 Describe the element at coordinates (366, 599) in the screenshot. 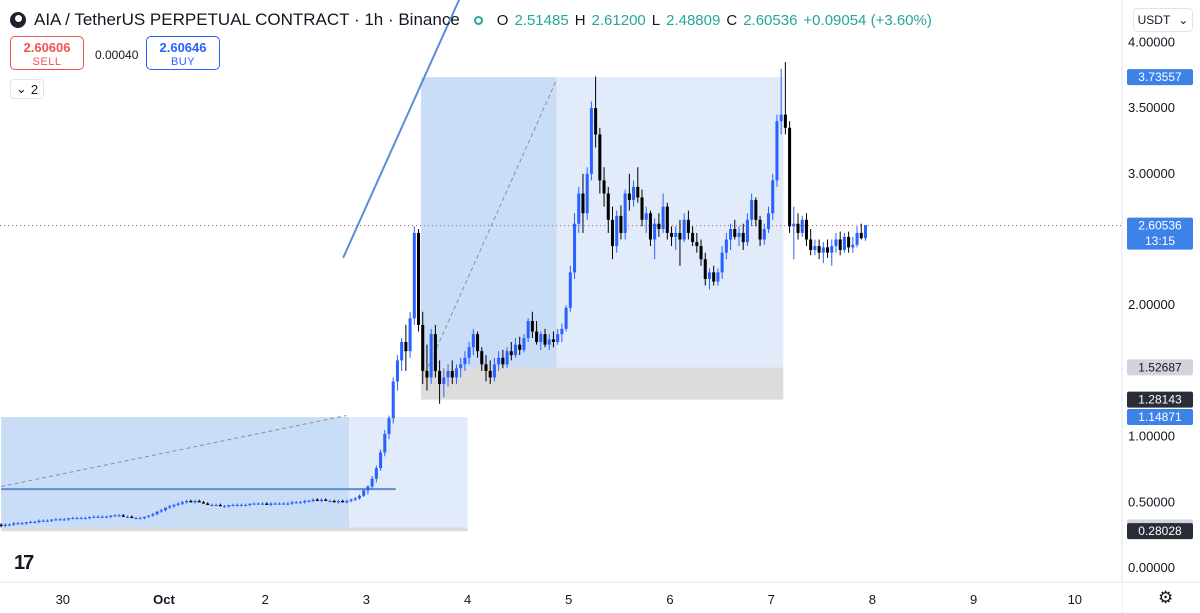

I see `x-tick-label: 3` at that location.